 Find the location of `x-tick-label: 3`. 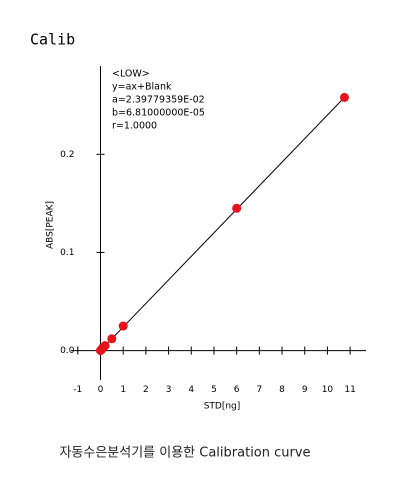

x-tick-label: 3 is located at coordinates (169, 390).